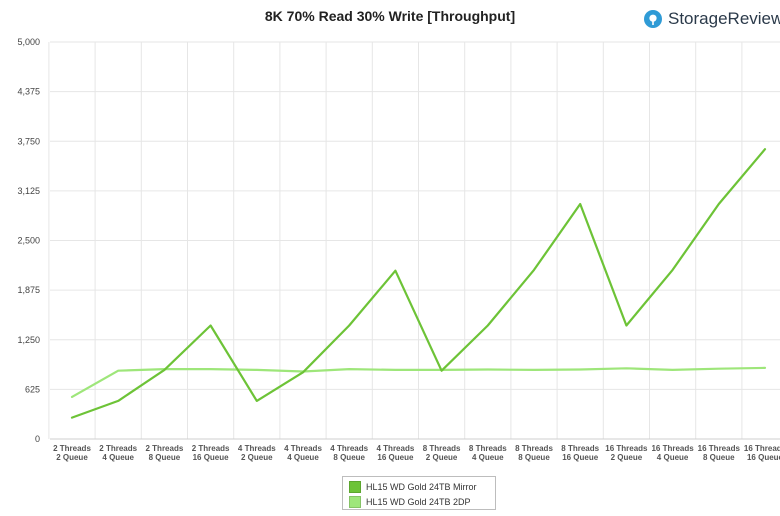  I want to click on x-tick-label: 8 Threads 4 Queue, so click(488, 453).